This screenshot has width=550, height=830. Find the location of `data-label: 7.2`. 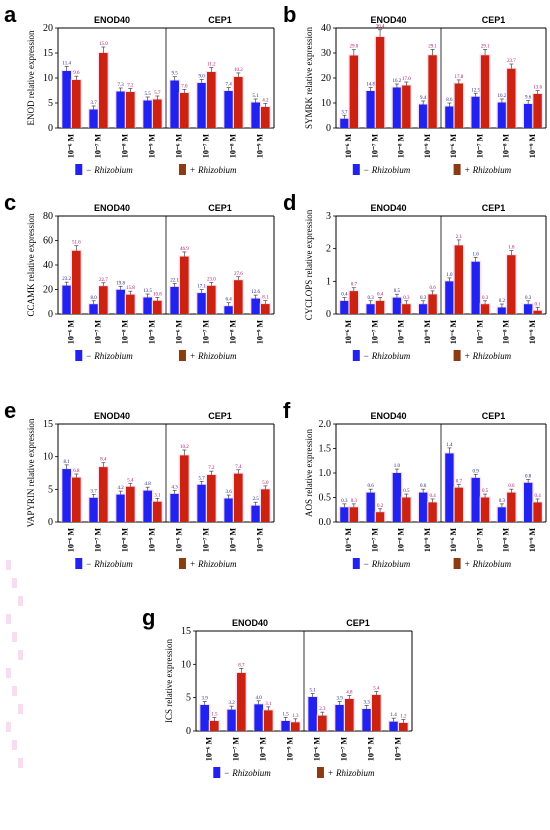

data-label: 7.2 is located at coordinates (211, 468).